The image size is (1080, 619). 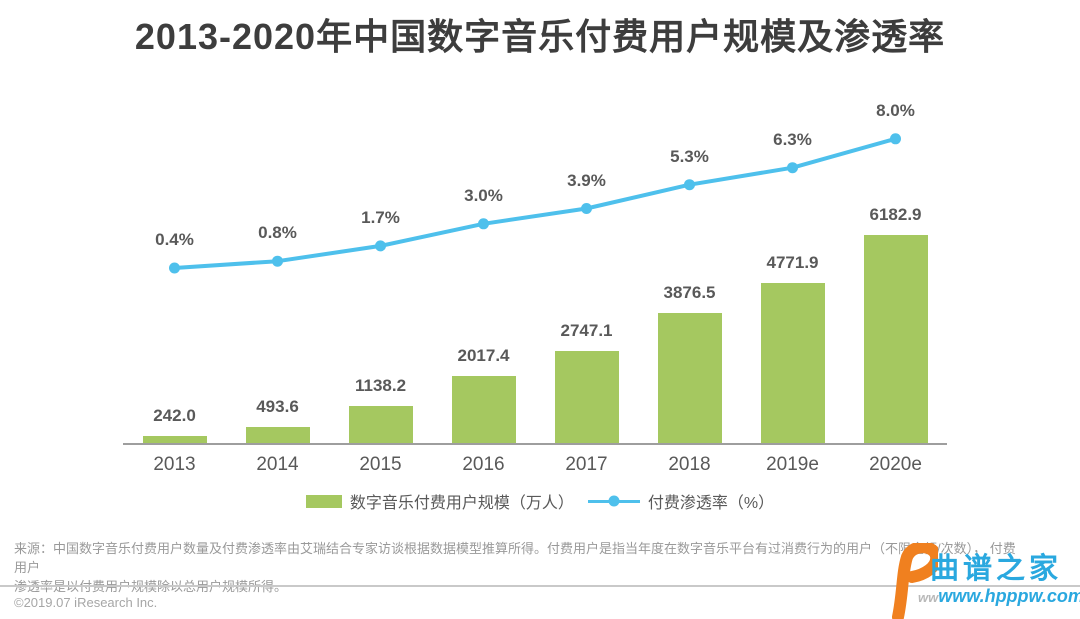 What do you see at coordinates (792, 139) in the screenshot?
I see `line-value-label: 6.3%` at bounding box center [792, 139].